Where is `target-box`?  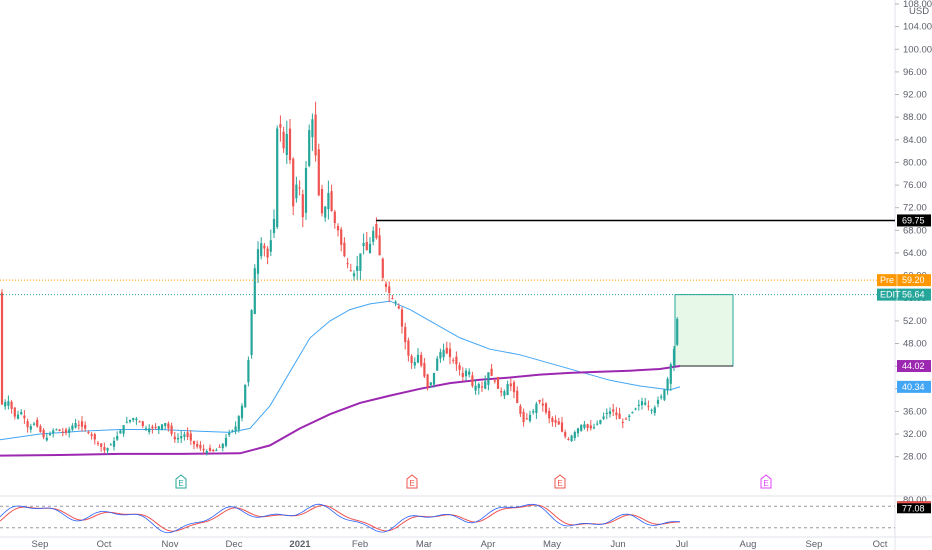
target-box is located at coordinates (704, 330).